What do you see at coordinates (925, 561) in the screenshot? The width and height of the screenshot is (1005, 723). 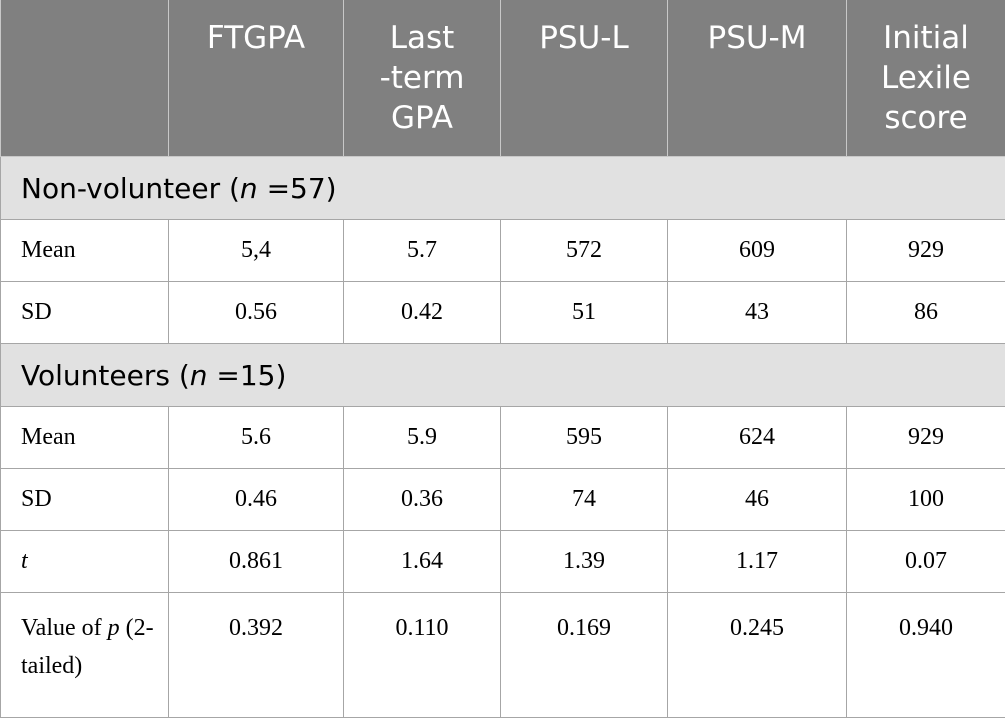 I see `value-cell: 0.07` at bounding box center [925, 561].